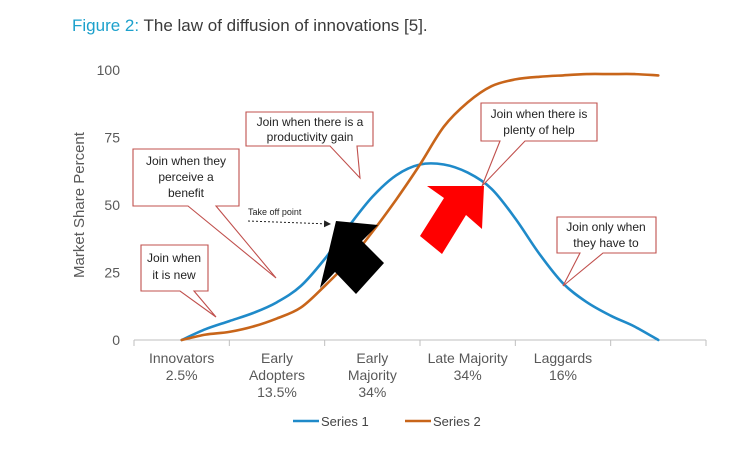 The image size is (750, 450). What do you see at coordinates (116, 340) in the screenshot?
I see `y-tick-label-0: 0` at bounding box center [116, 340].